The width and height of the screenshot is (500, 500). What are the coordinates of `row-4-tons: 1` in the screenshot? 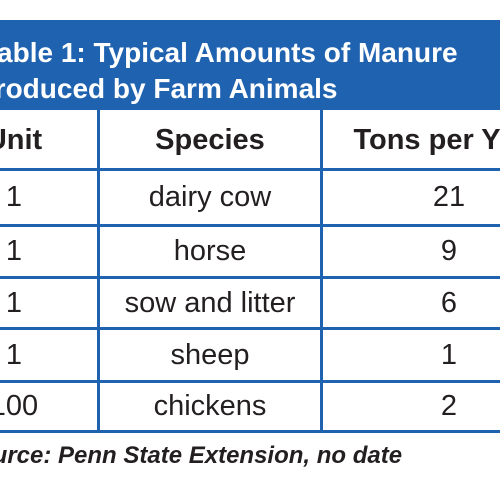 It's located at (449, 354).